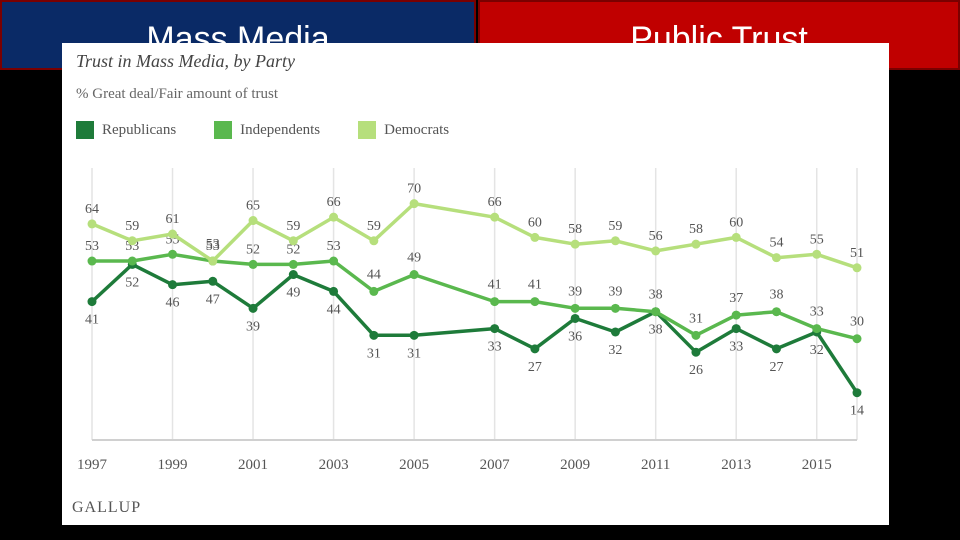 The image size is (960, 540). I want to click on legend-swatch-independents, so click(223, 130).